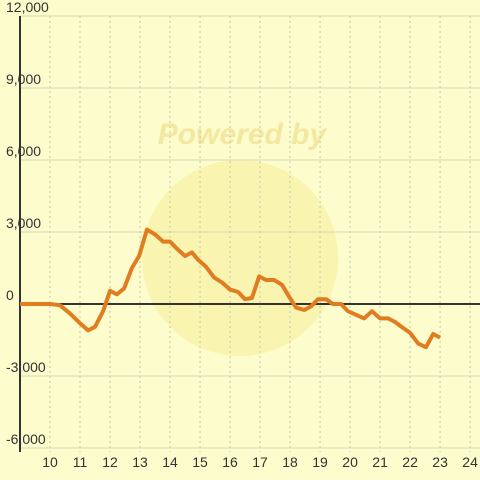 This screenshot has height=480, width=480. What do you see at coordinates (10, 295) in the screenshot?
I see `y-tick-label: 0` at bounding box center [10, 295].